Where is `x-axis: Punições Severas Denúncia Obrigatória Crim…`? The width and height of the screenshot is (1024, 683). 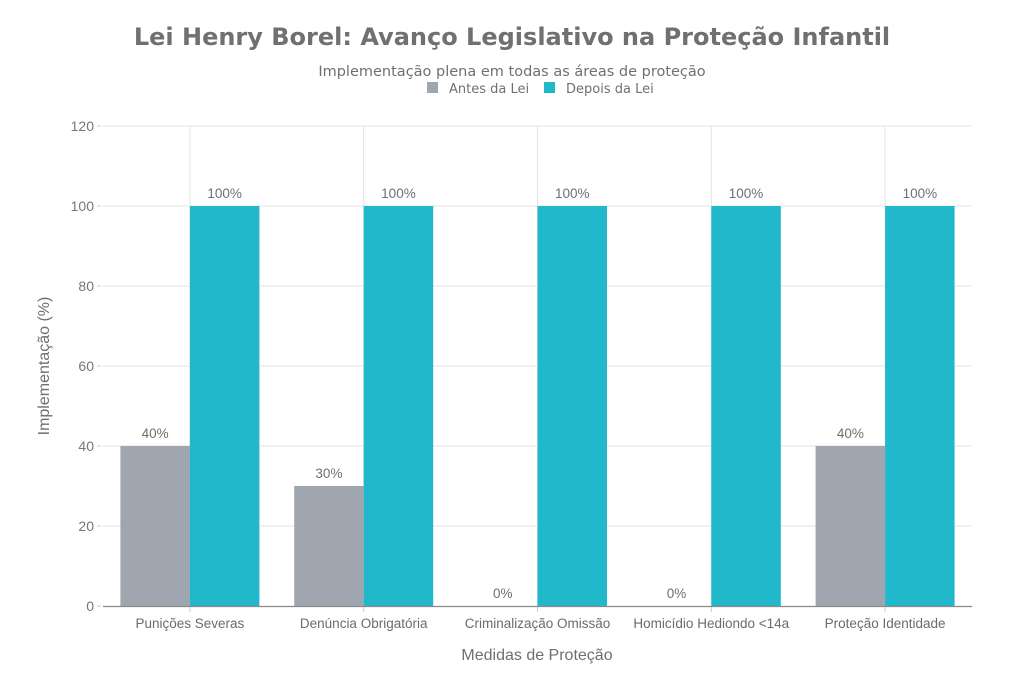 x-axis: Punições Severas Denúncia Obrigatória Crim… is located at coordinates (537, 618).